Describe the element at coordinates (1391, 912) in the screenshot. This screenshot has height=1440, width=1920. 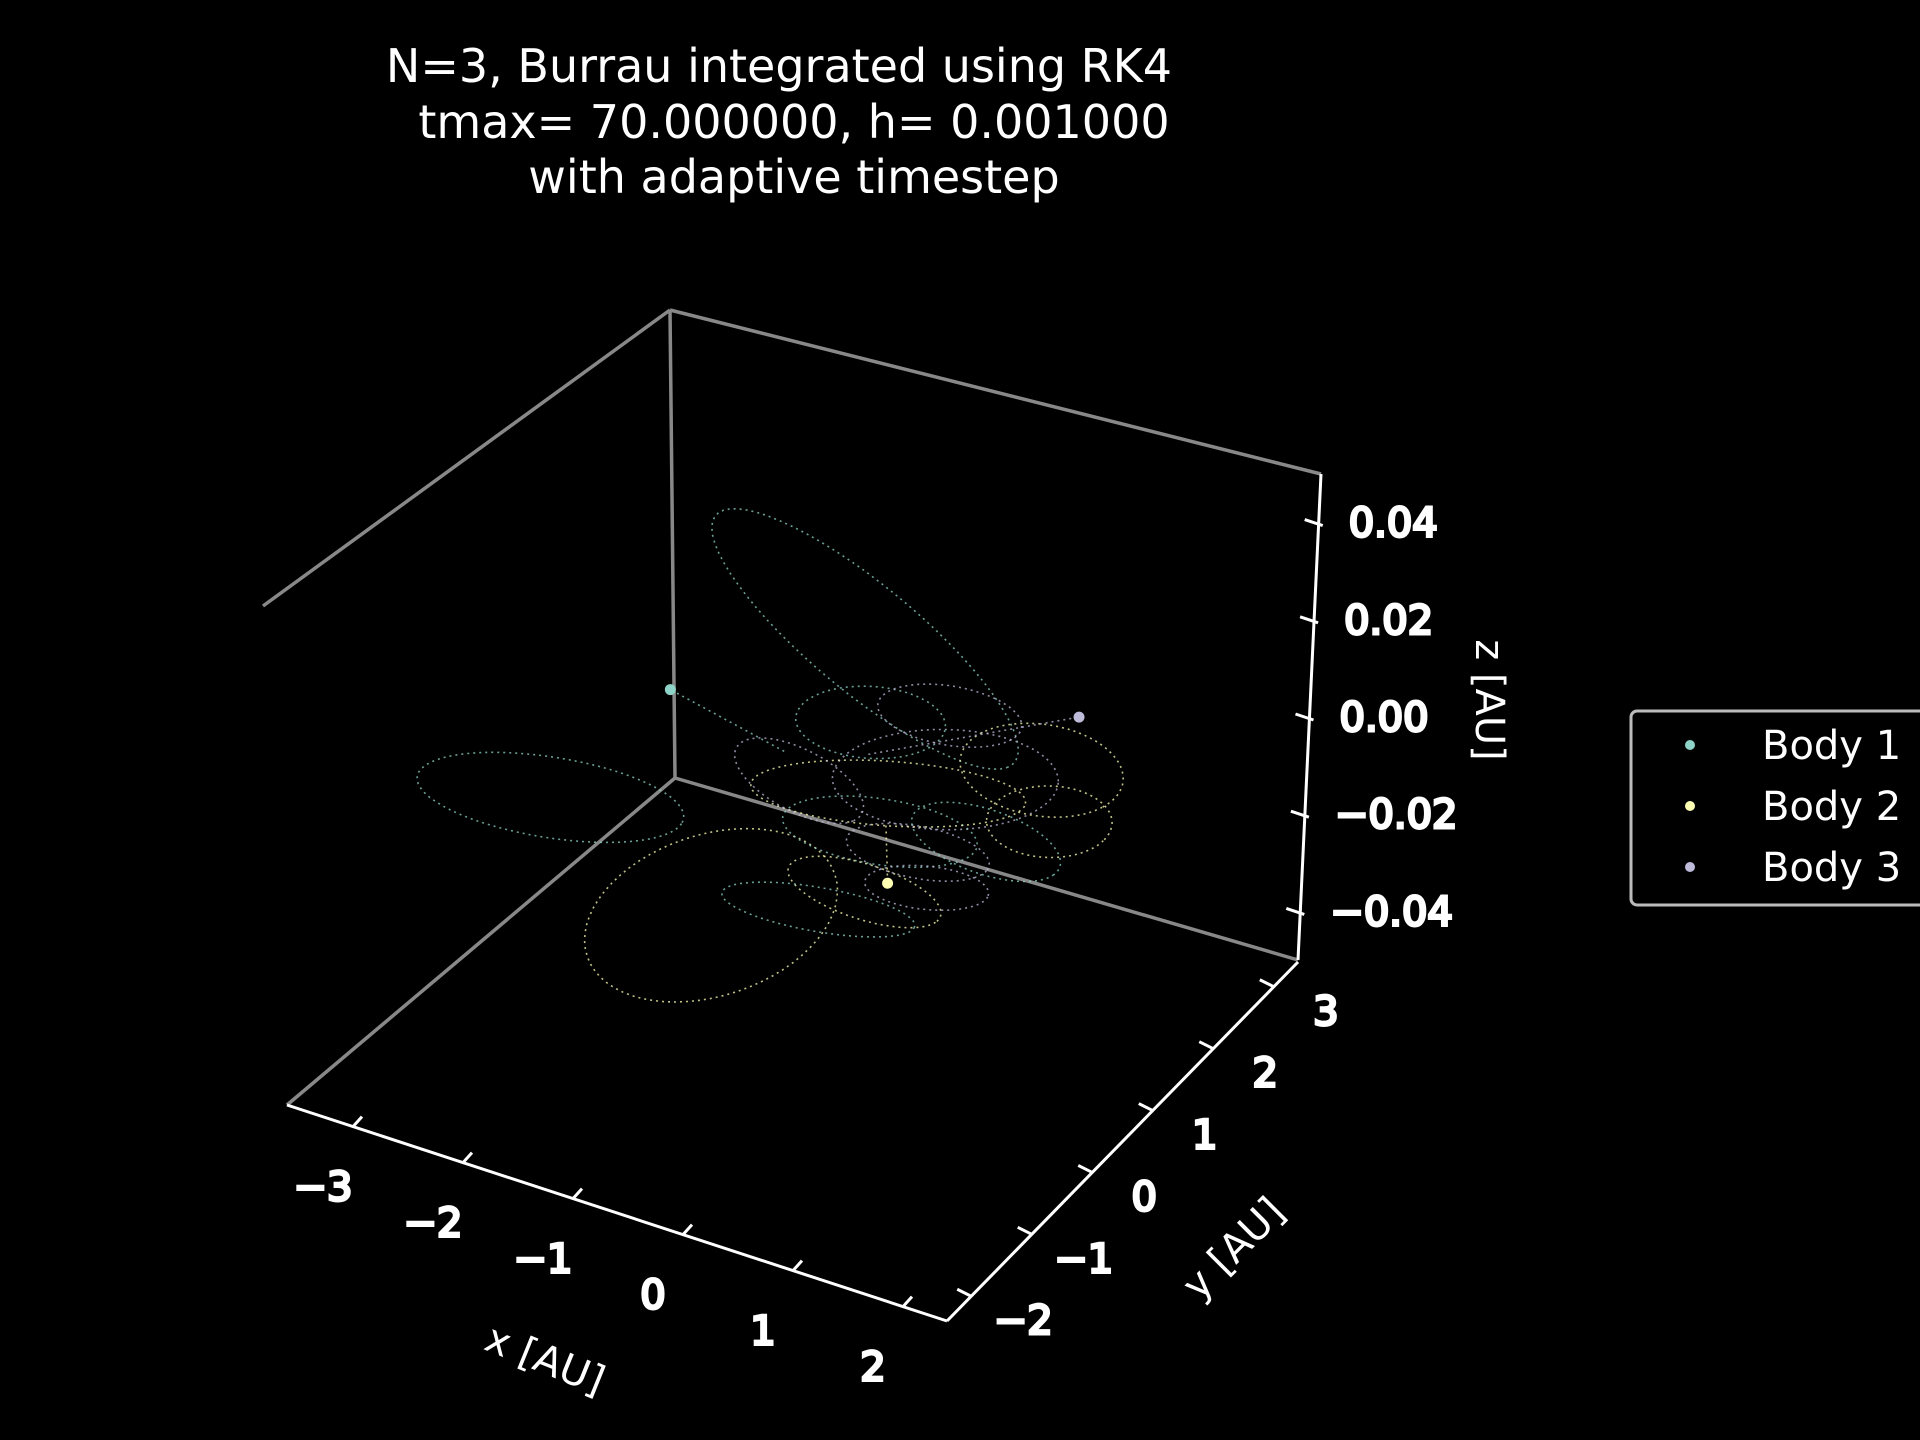
I see `z-tick-label: −0.04` at that location.